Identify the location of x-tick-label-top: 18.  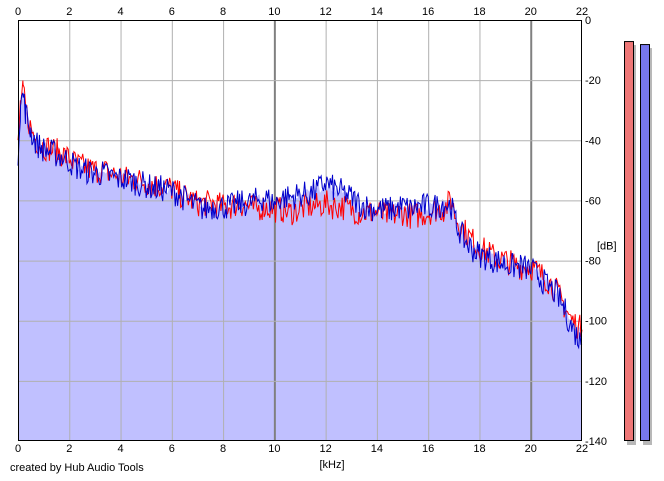
(479, 12).